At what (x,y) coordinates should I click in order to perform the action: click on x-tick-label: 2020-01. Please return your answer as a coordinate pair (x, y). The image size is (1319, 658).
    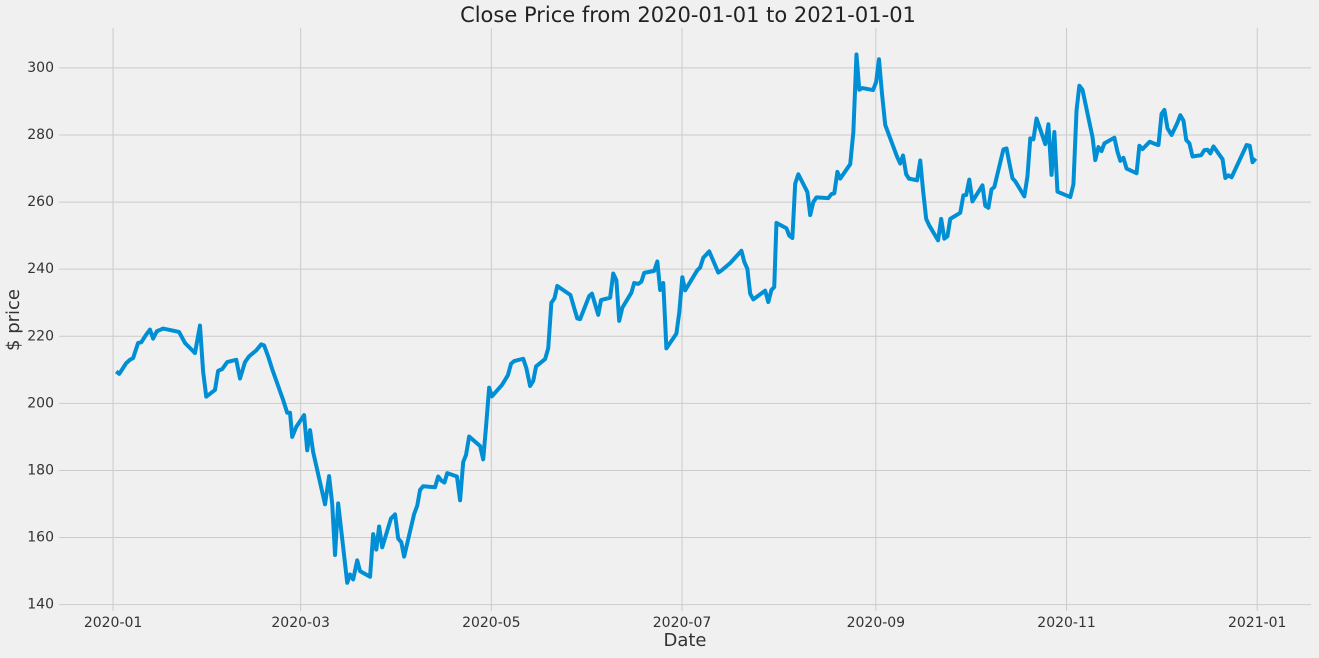
    Looking at the image, I should click on (113, 623).